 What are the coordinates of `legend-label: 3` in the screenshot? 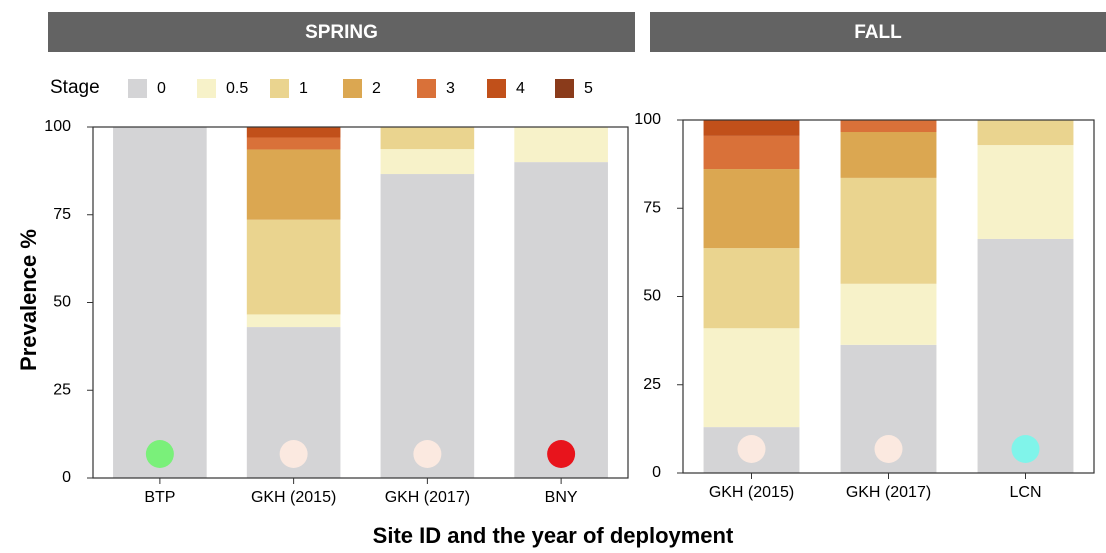 It's located at (450, 88).